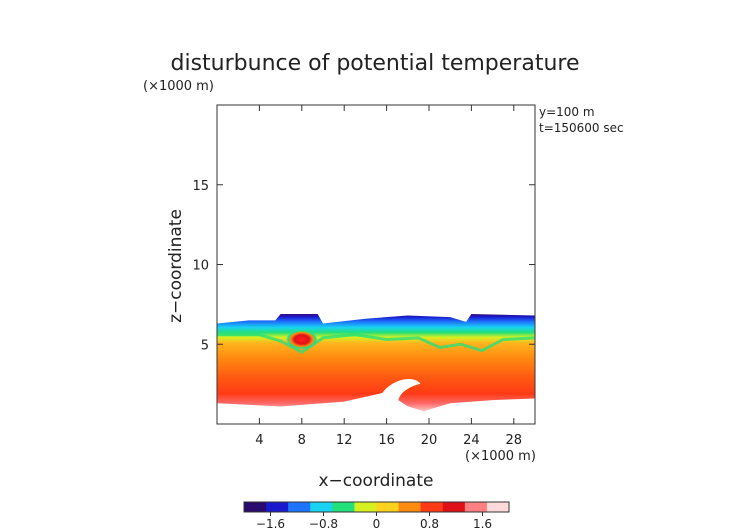 This screenshot has height=532, width=752. Describe the element at coordinates (500, 456) in the screenshot. I see `x-unit: (×1000 m)` at that location.